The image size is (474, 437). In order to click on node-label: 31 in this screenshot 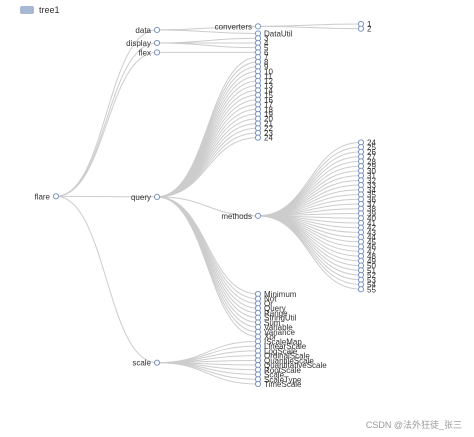, I will do `click(371, 176)`.